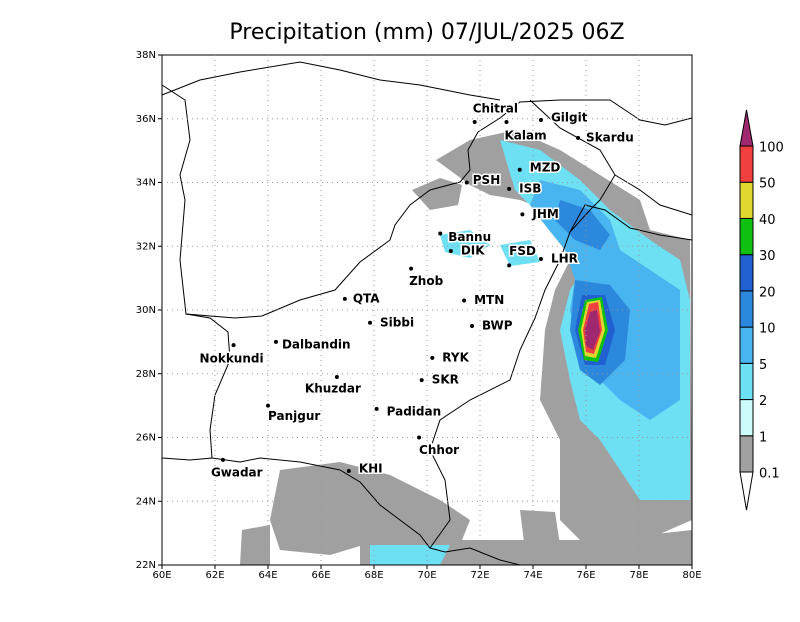  I want to click on colorbar-label: 1, so click(763, 437).